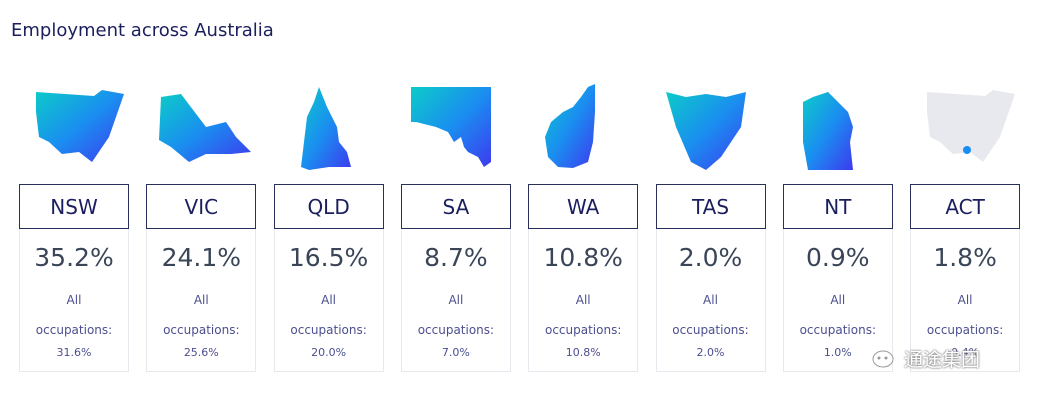 The height and width of the screenshot is (406, 1041). Describe the element at coordinates (942, 360) in the screenshot. I see `watermark-text: 通途集团` at that location.